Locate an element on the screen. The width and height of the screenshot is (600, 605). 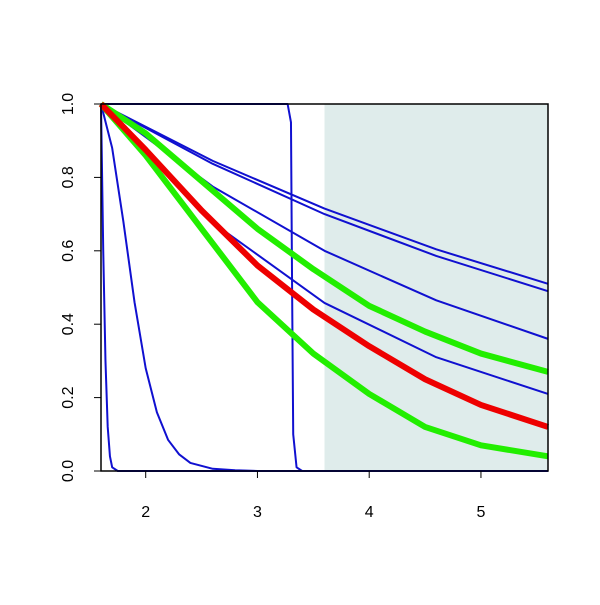
y-tick-label: 0.4 is located at coordinates (68, 324).